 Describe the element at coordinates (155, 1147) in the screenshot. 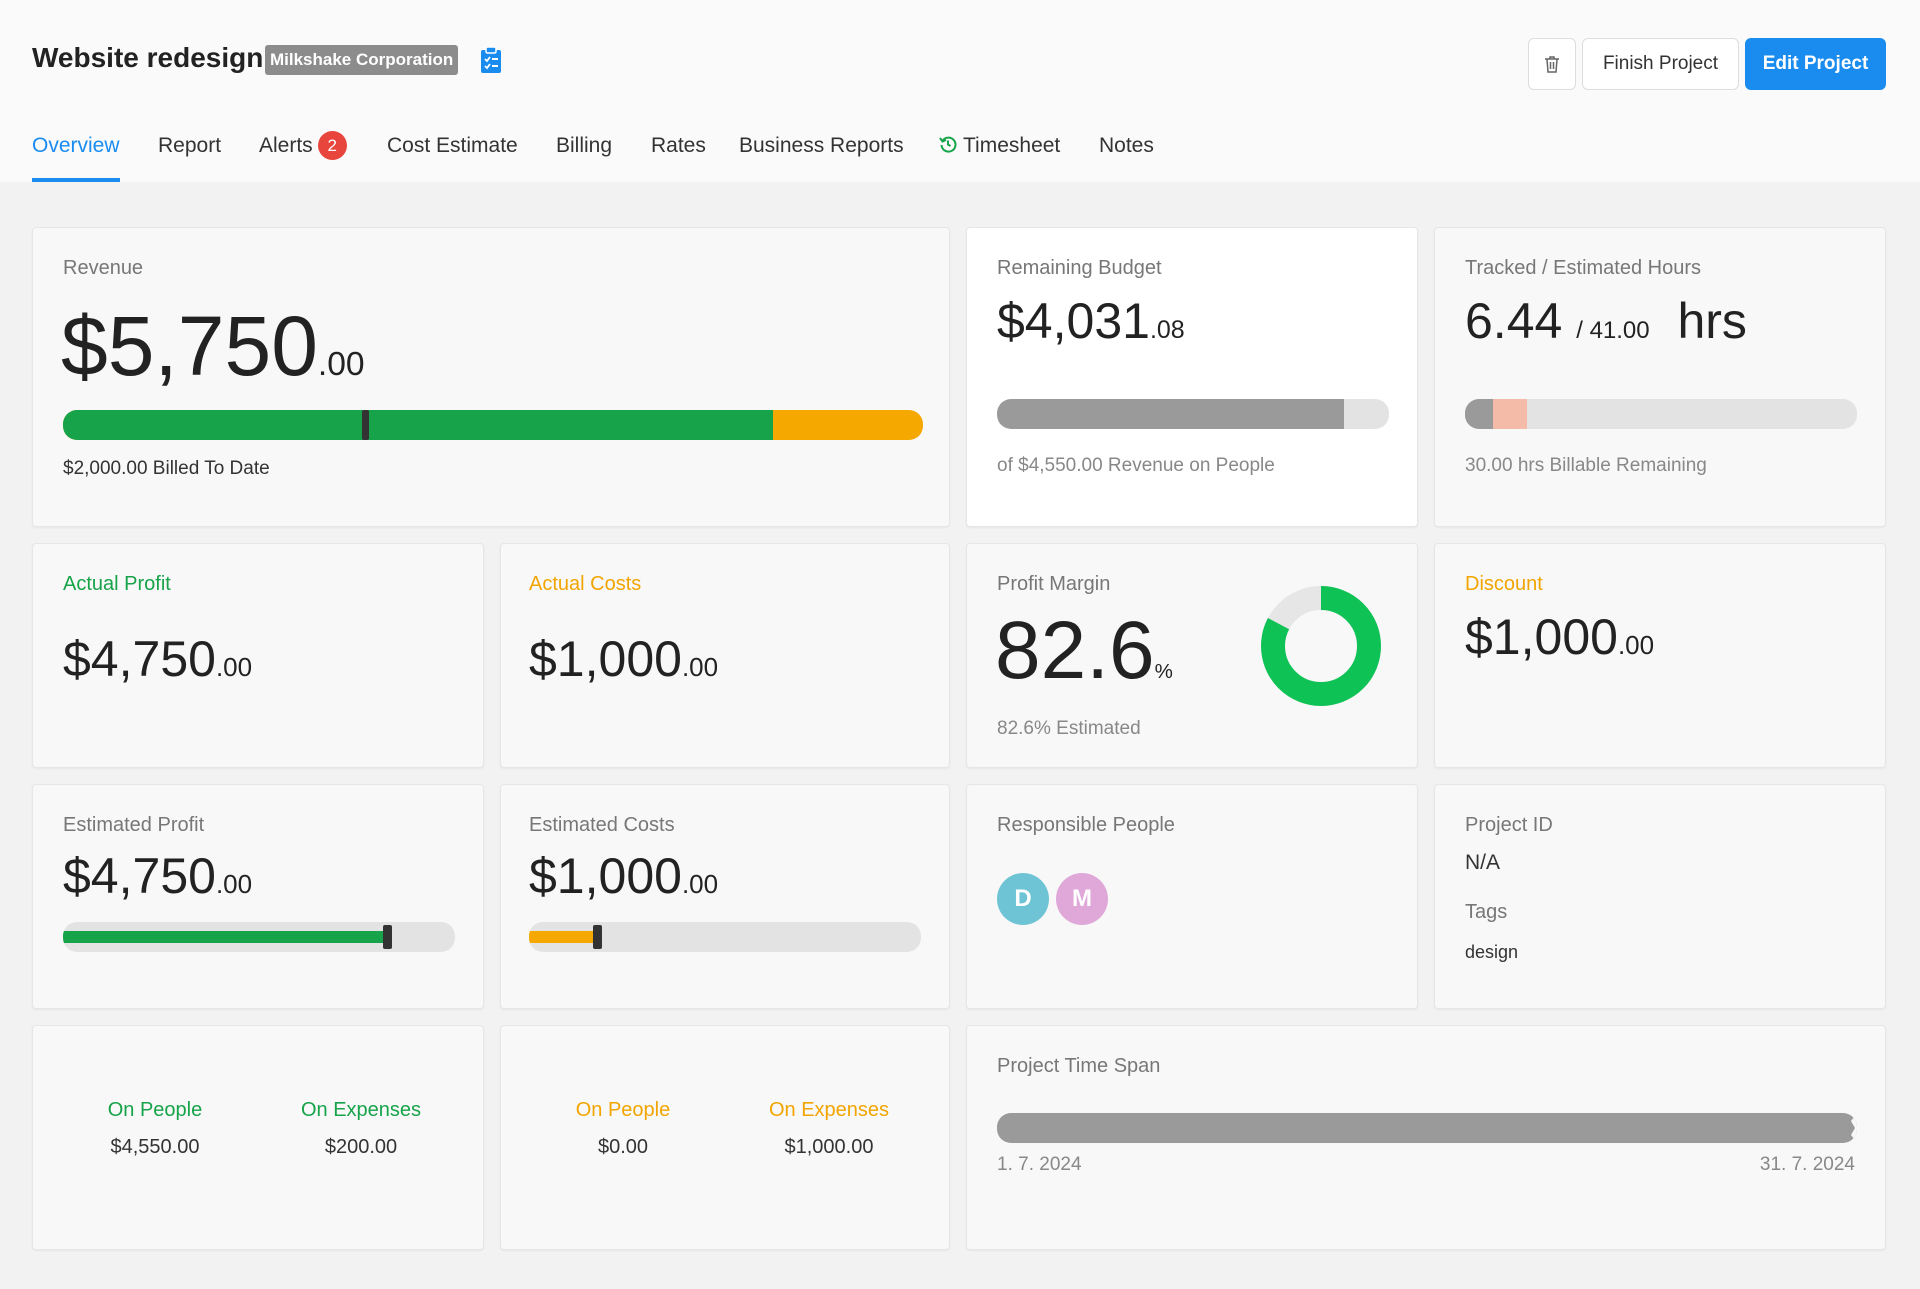

I see `profit-on-people-value: $4,550.00` at that location.